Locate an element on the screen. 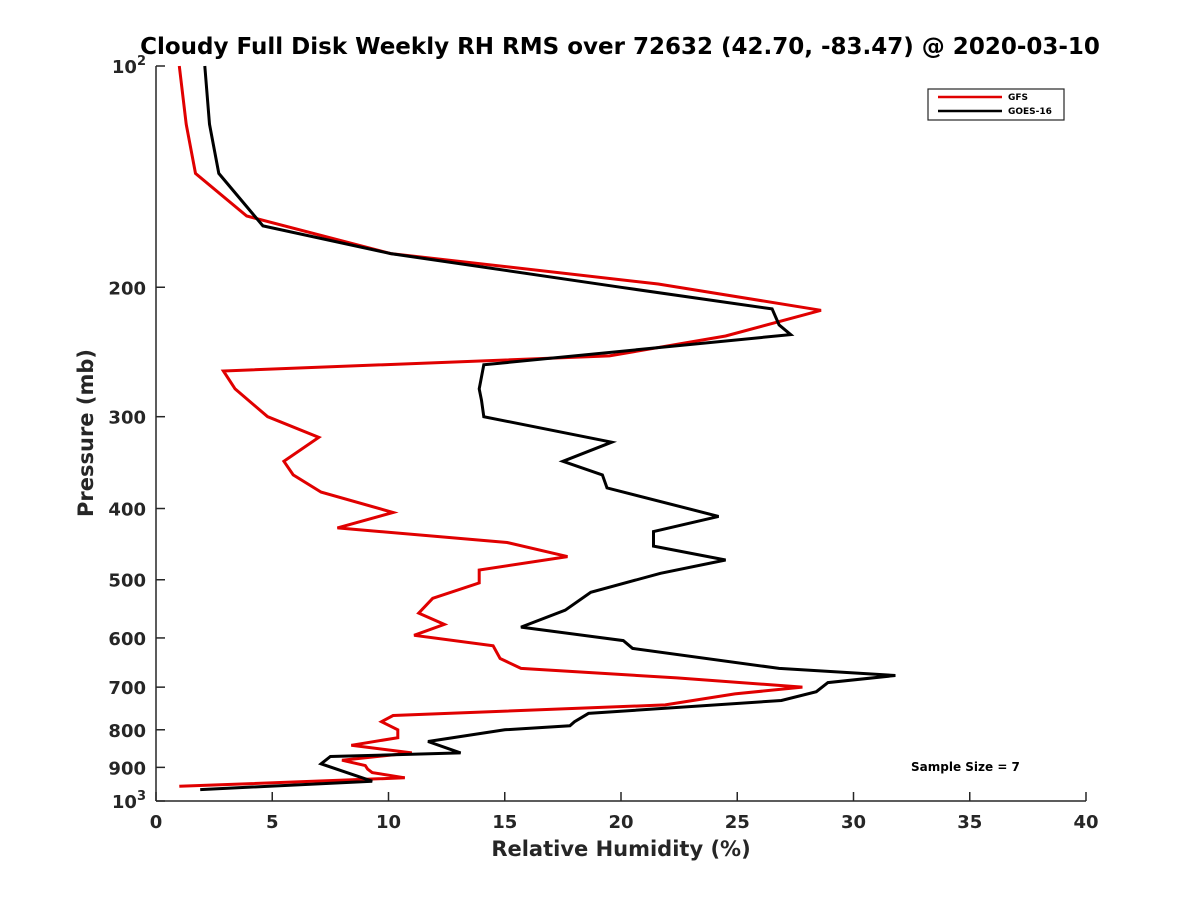 The width and height of the screenshot is (1200, 900). y-tick-label: 600 is located at coordinates (127, 639).